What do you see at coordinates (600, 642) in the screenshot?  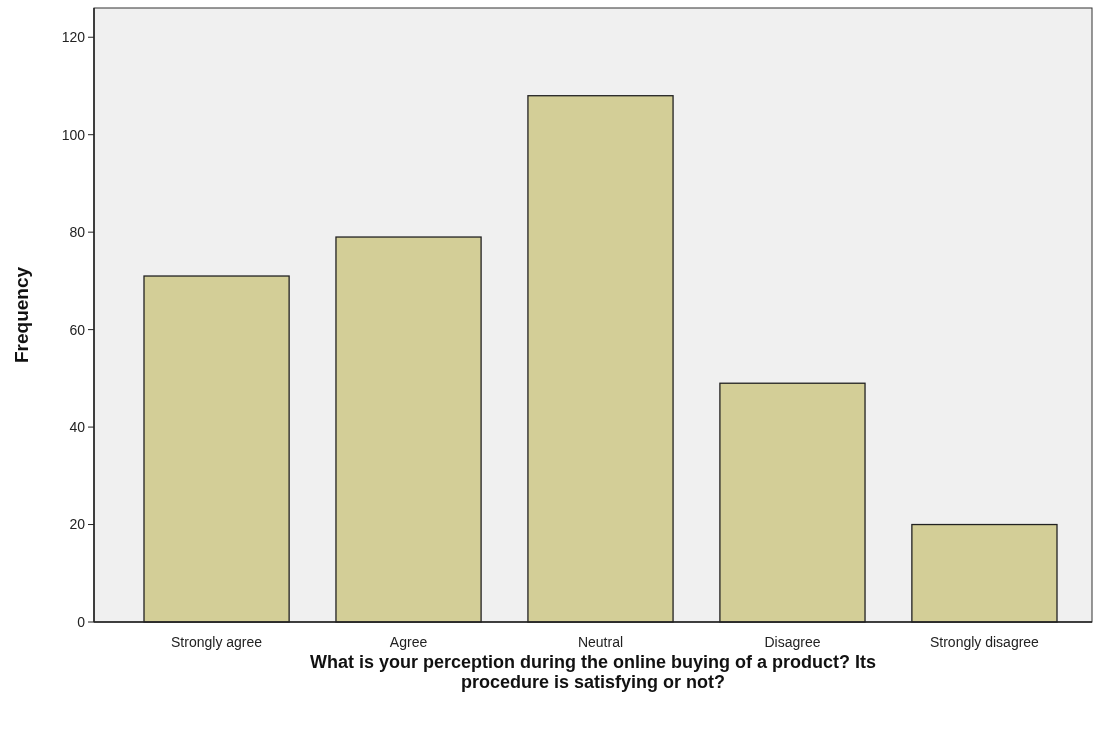 I see `x-tick-label: Neutral` at bounding box center [600, 642].